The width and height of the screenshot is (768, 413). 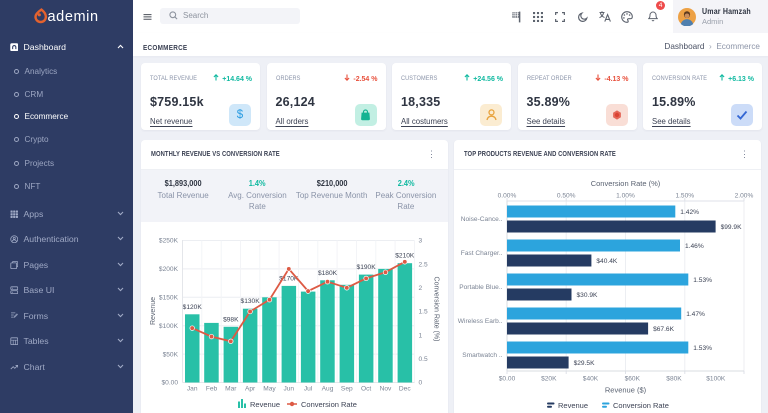 I want to click on svg-text: 1.50%, so click(x=684, y=196).